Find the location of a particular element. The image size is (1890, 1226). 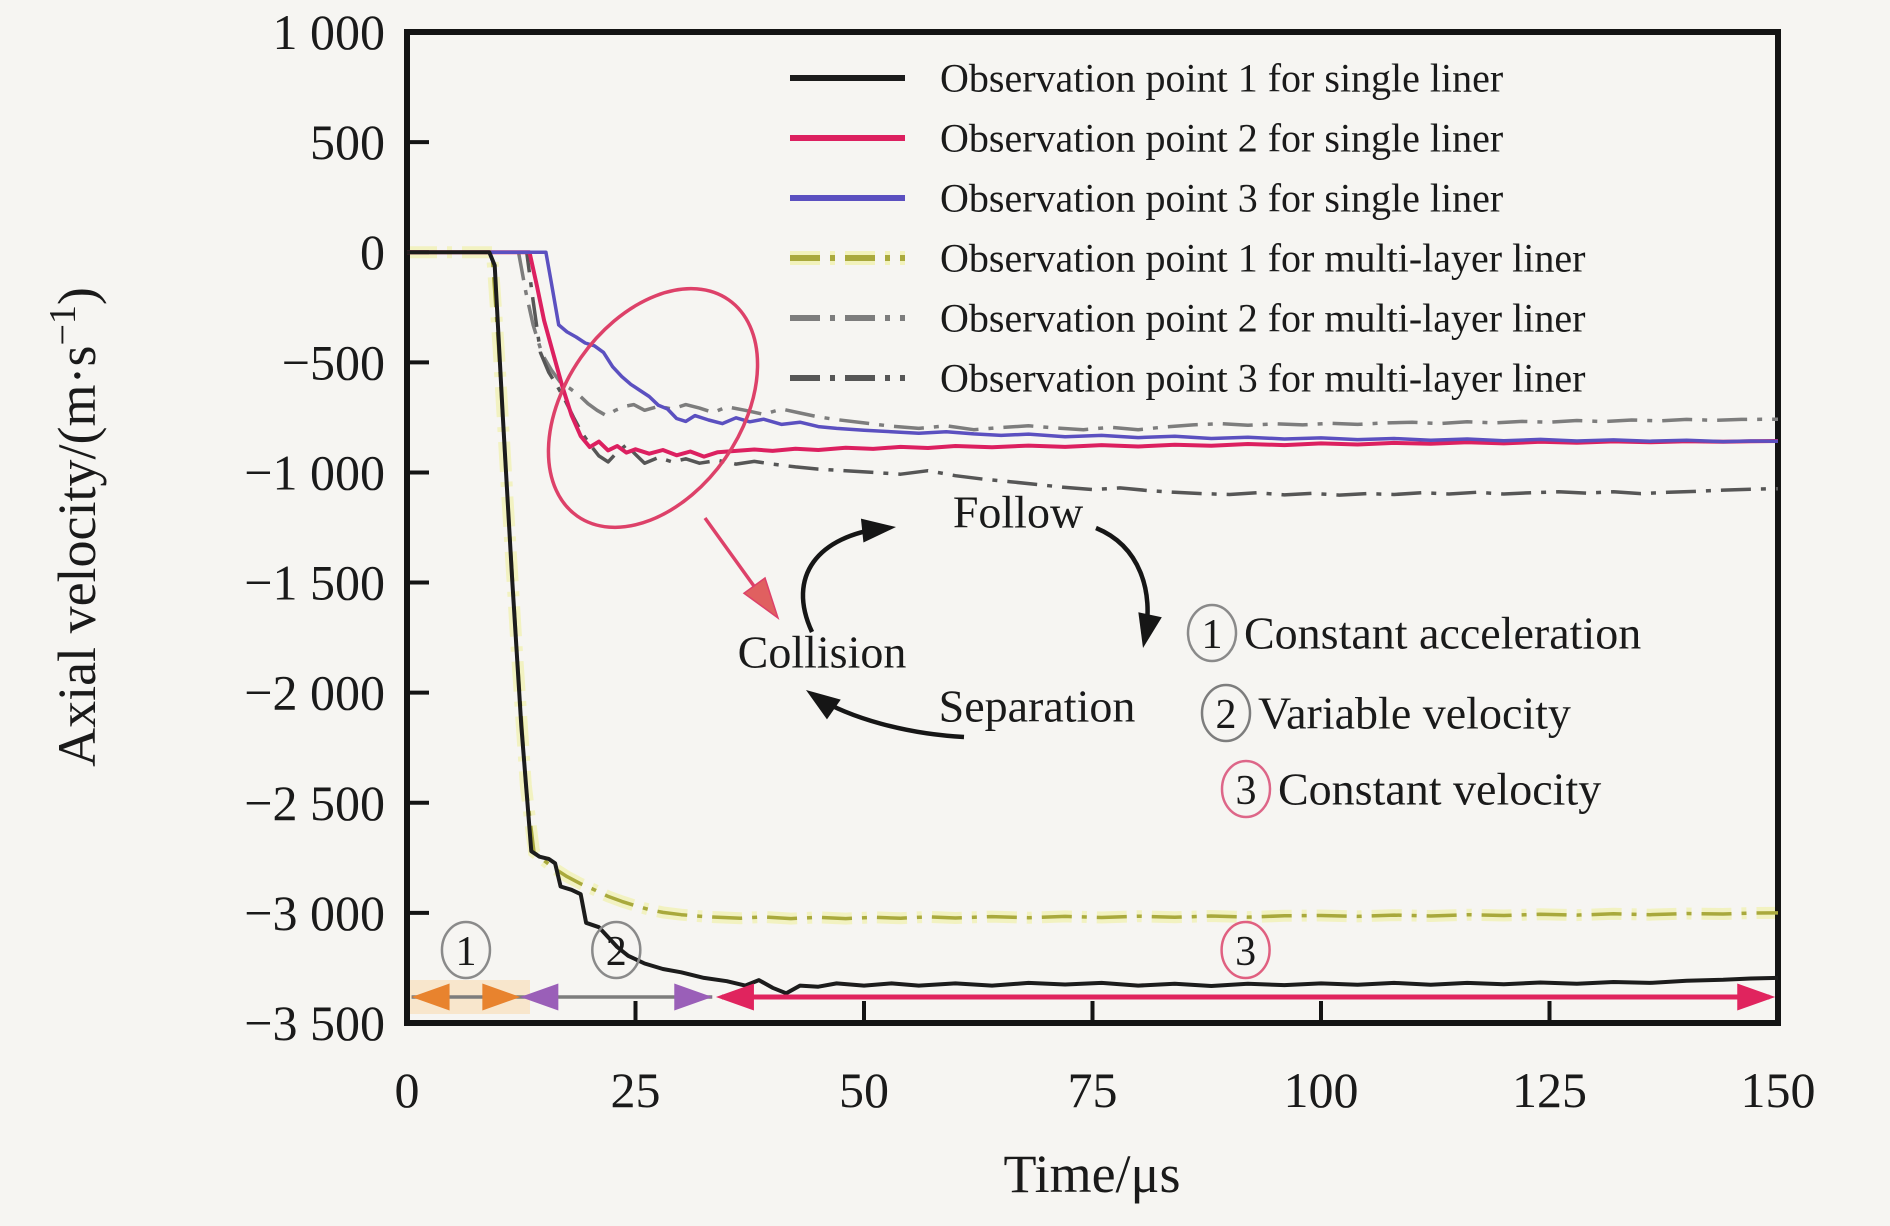

y-tick-label: −3 500 is located at coordinates (314, 1023).